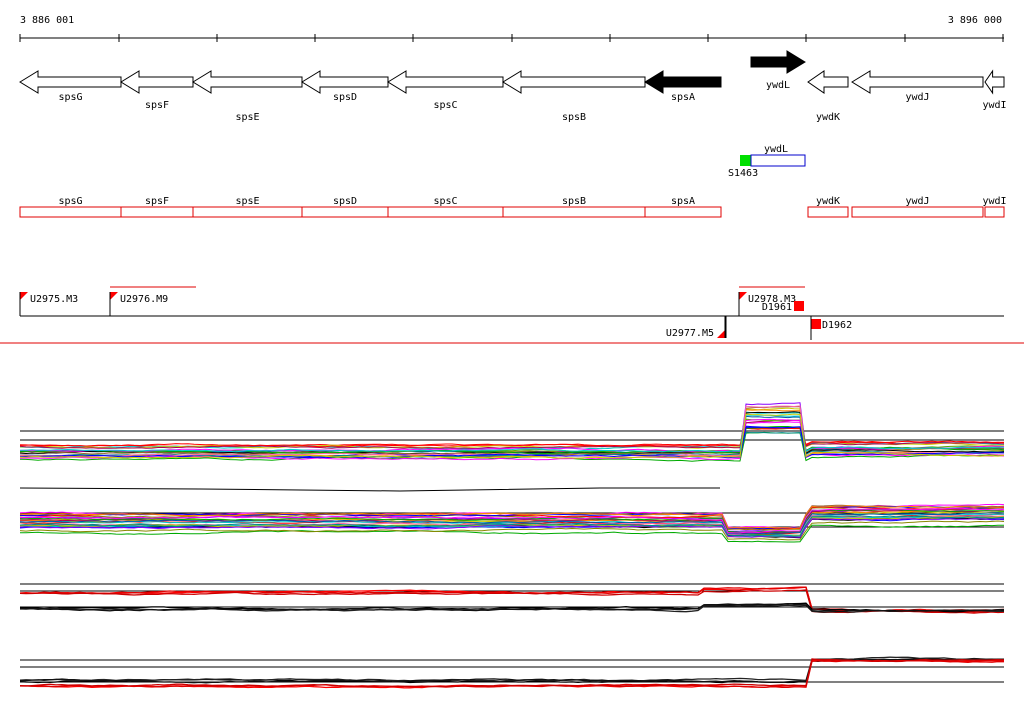  Describe the element at coordinates (778, 160) in the screenshot. I see `feature-box` at that location.